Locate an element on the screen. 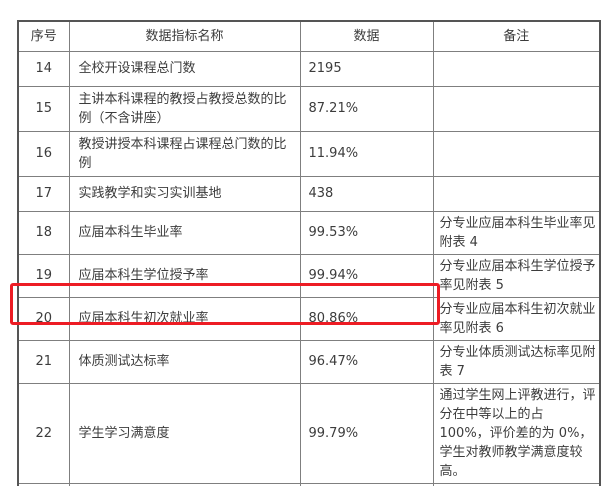  cell-name: 应届本科生初次就业率 is located at coordinates (184, 318).